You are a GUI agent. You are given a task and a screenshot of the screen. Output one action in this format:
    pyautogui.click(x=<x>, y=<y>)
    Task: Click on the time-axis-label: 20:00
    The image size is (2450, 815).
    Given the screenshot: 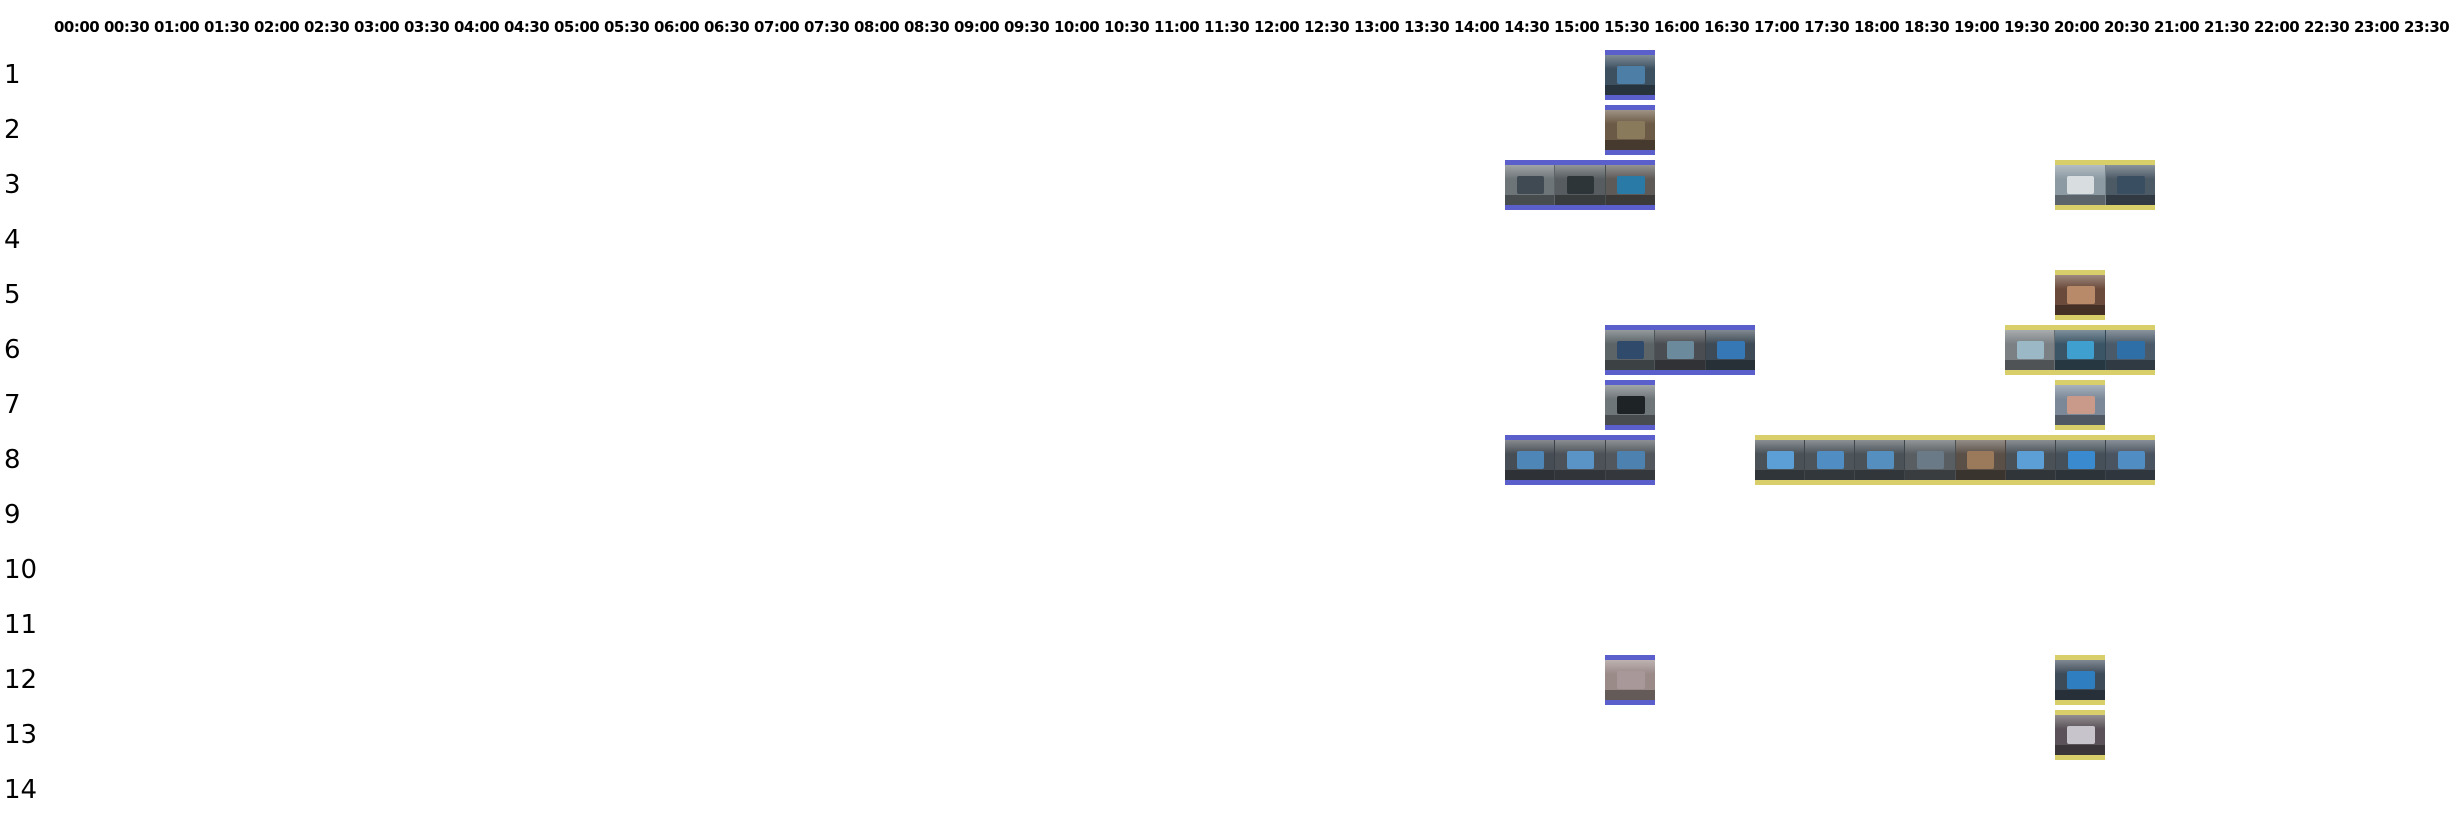 What is the action you would take?
    pyautogui.click(x=2076, y=27)
    